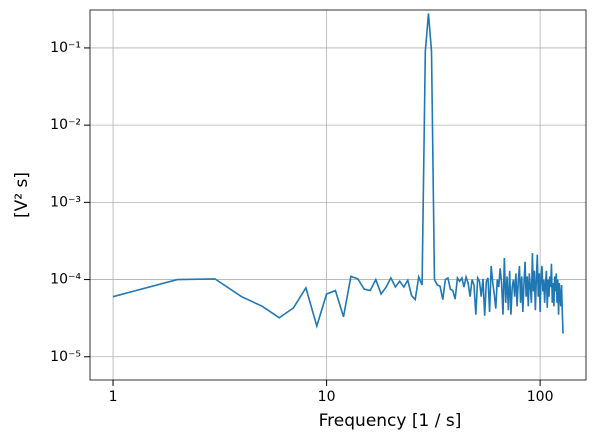 Image resolution: width=596 pixels, height=443 pixels. Describe the element at coordinates (65, 280) in the screenshot. I see `y-tick-label: 10⁻⁴` at that location.